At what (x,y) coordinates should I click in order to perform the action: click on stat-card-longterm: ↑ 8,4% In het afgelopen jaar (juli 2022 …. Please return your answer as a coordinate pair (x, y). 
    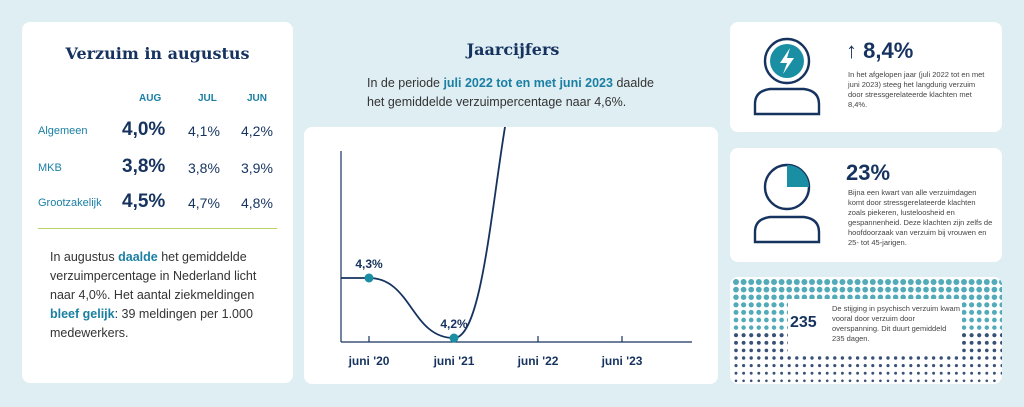
    Looking at the image, I should click on (866, 77).